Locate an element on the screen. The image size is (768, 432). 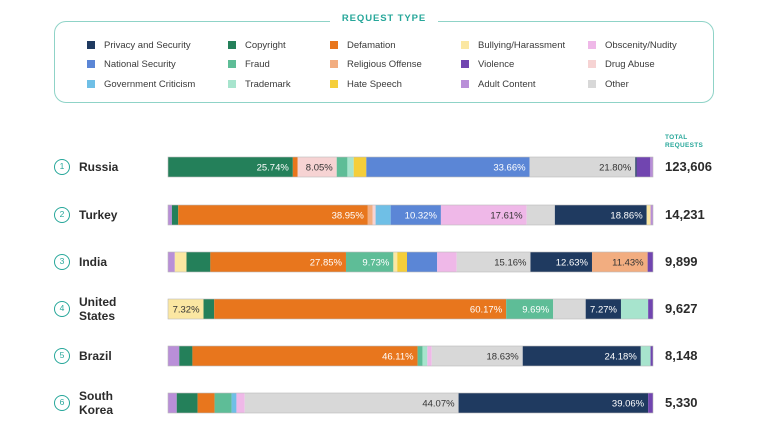
legend-item: Privacy and Security is located at coordinates (139, 45).